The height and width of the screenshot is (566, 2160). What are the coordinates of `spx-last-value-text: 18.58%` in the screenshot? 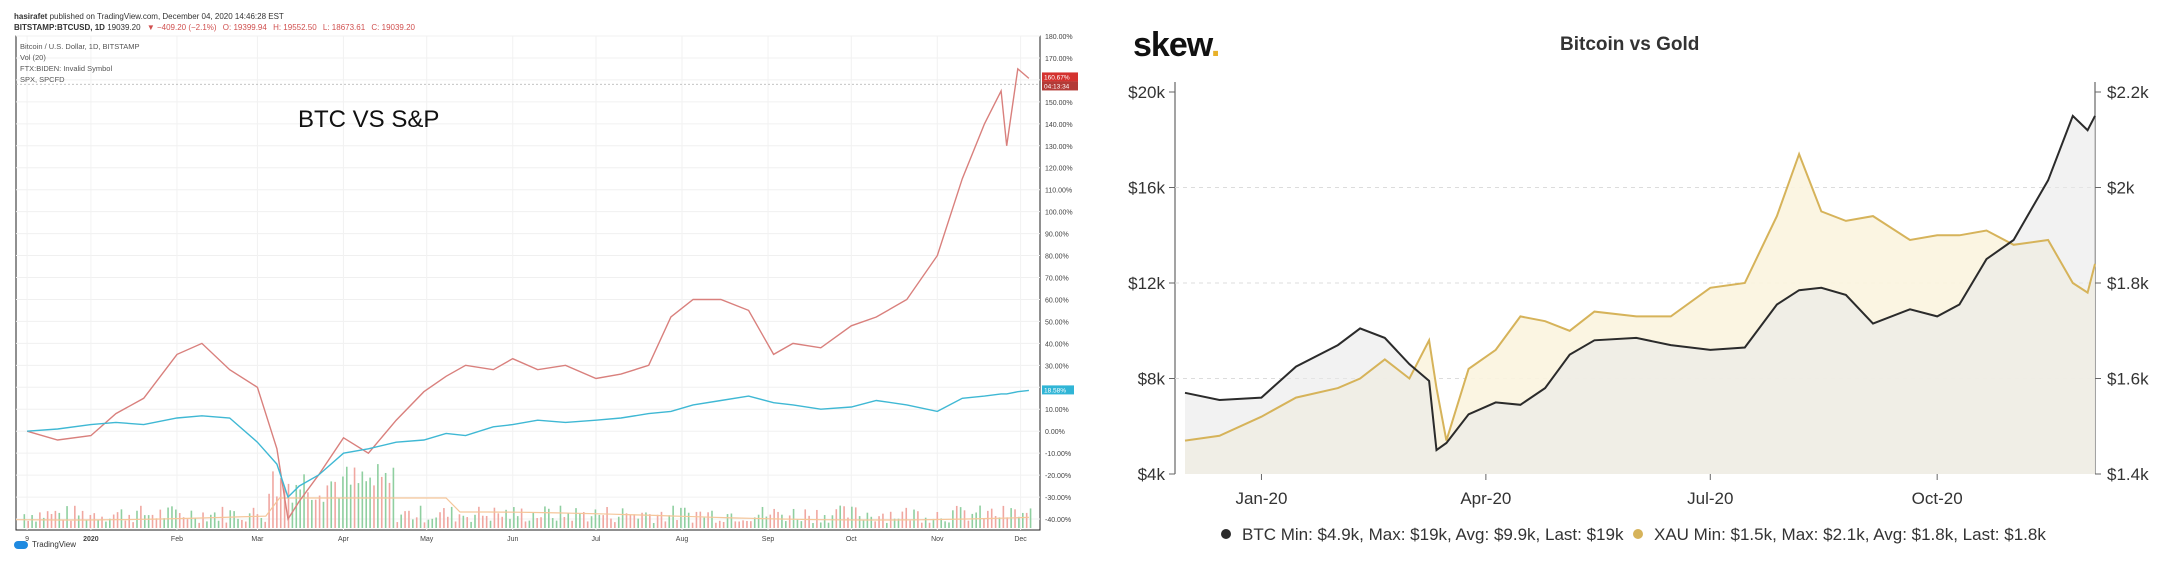 It's located at (1055, 390).